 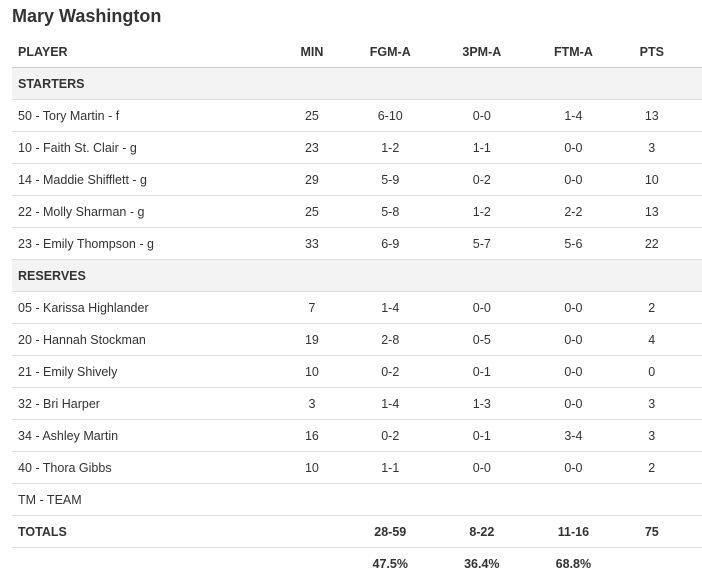 What do you see at coordinates (651, 179) in the screenshot?
I see `pts-cell: 10` at bounding box center [651, 179].